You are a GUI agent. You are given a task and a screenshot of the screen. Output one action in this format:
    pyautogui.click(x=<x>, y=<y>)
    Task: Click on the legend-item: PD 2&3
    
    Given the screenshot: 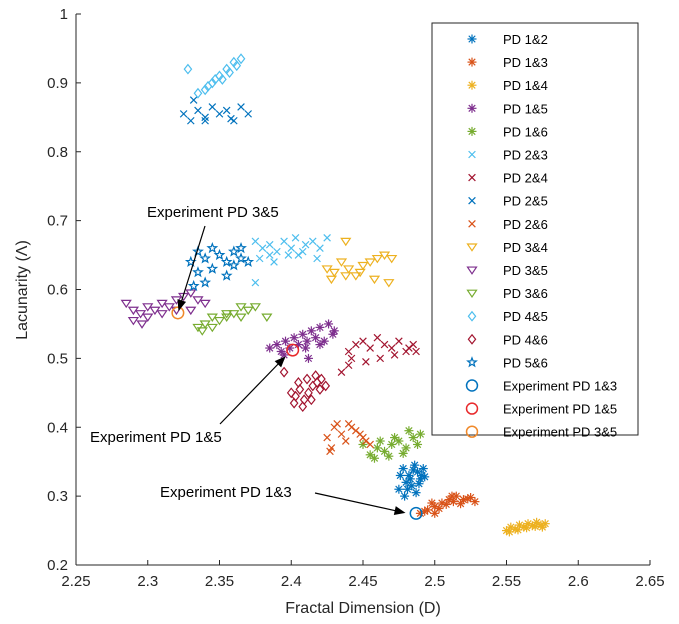 What is the action you would take?
    pyautogui.click(x=508, y=155)
    